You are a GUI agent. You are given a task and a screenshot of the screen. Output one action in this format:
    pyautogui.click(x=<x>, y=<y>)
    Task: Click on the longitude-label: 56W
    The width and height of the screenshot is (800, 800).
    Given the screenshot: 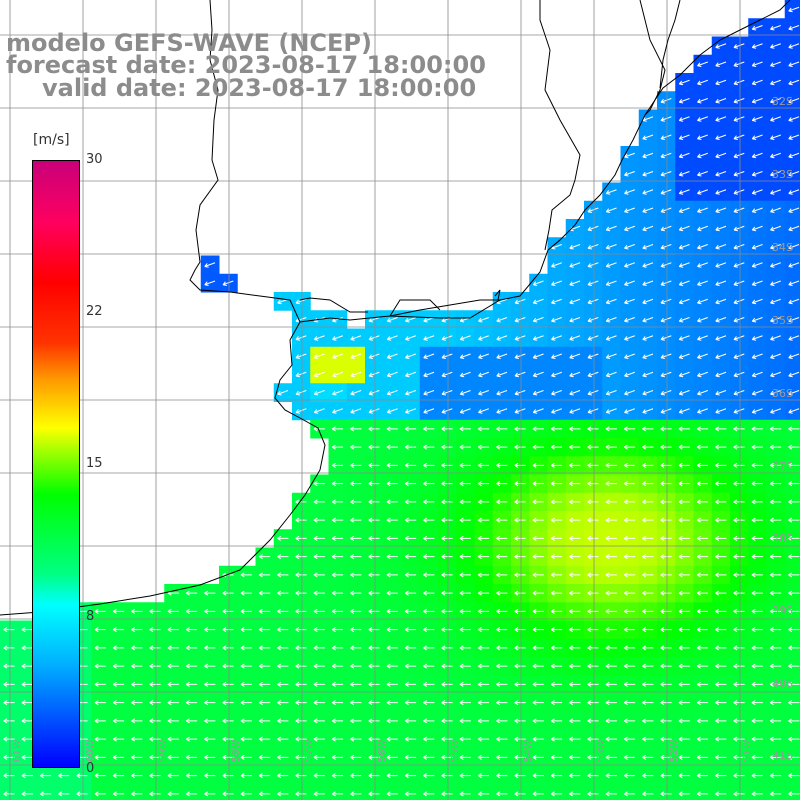 What is the action you would take?
    pyautogui.click(x=382, y=750)
    